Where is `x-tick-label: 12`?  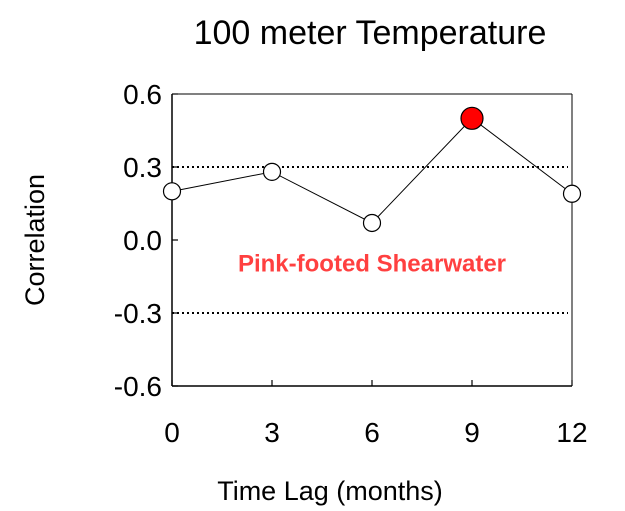
x-tick-label: 12 is located at coordinates (571, 432).